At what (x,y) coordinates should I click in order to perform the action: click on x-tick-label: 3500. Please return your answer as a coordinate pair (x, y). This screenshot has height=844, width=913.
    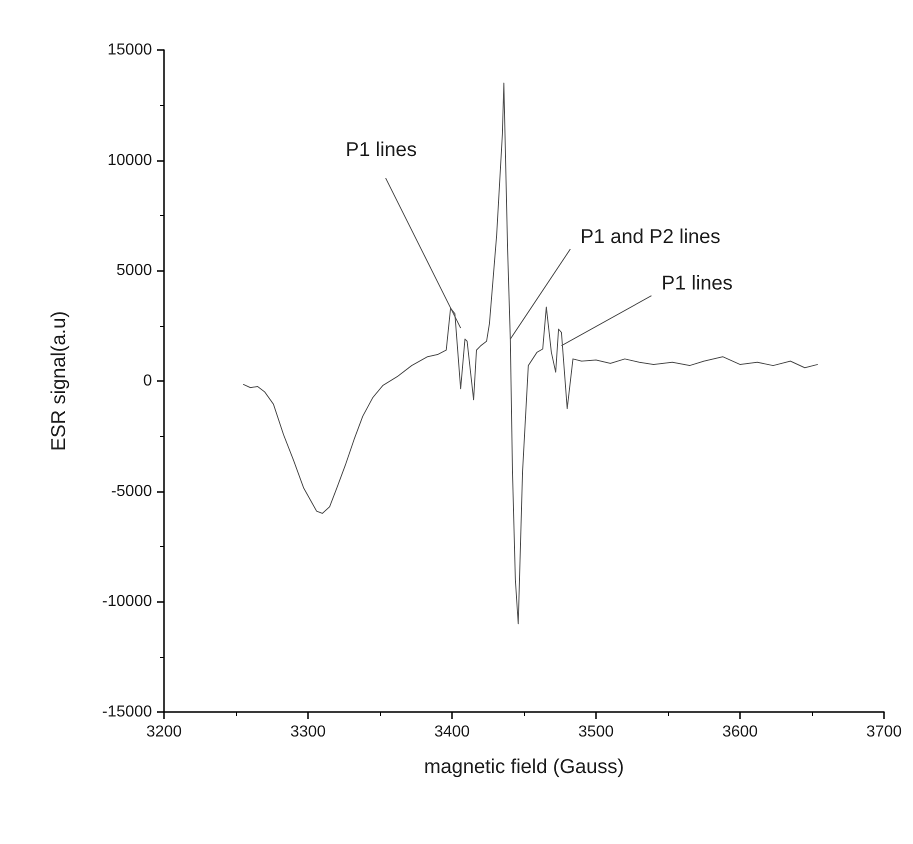
    Looking at the image, I should click on (596, 732).